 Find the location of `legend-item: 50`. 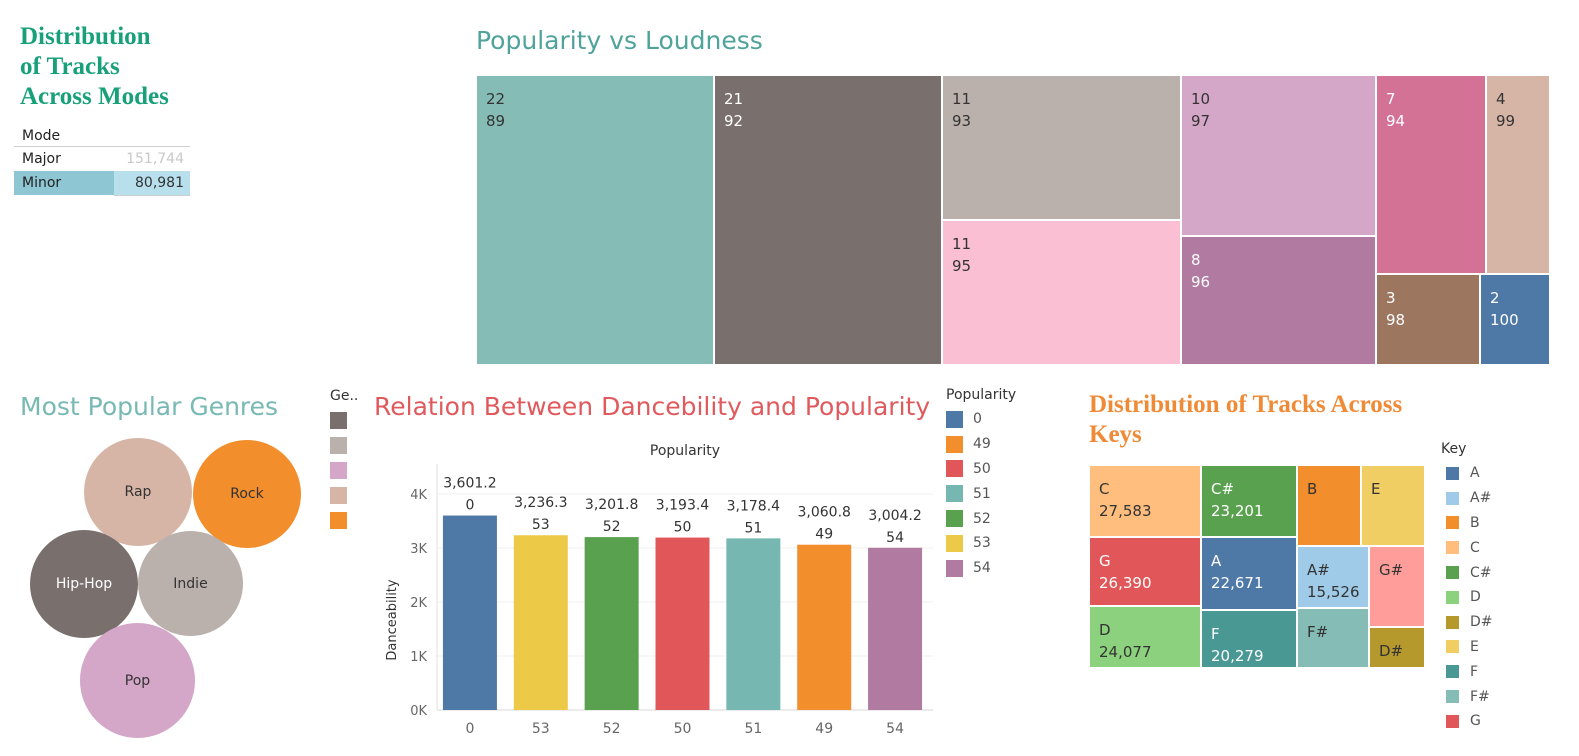

legend-item: 50 is located at coordinates (981, 469).